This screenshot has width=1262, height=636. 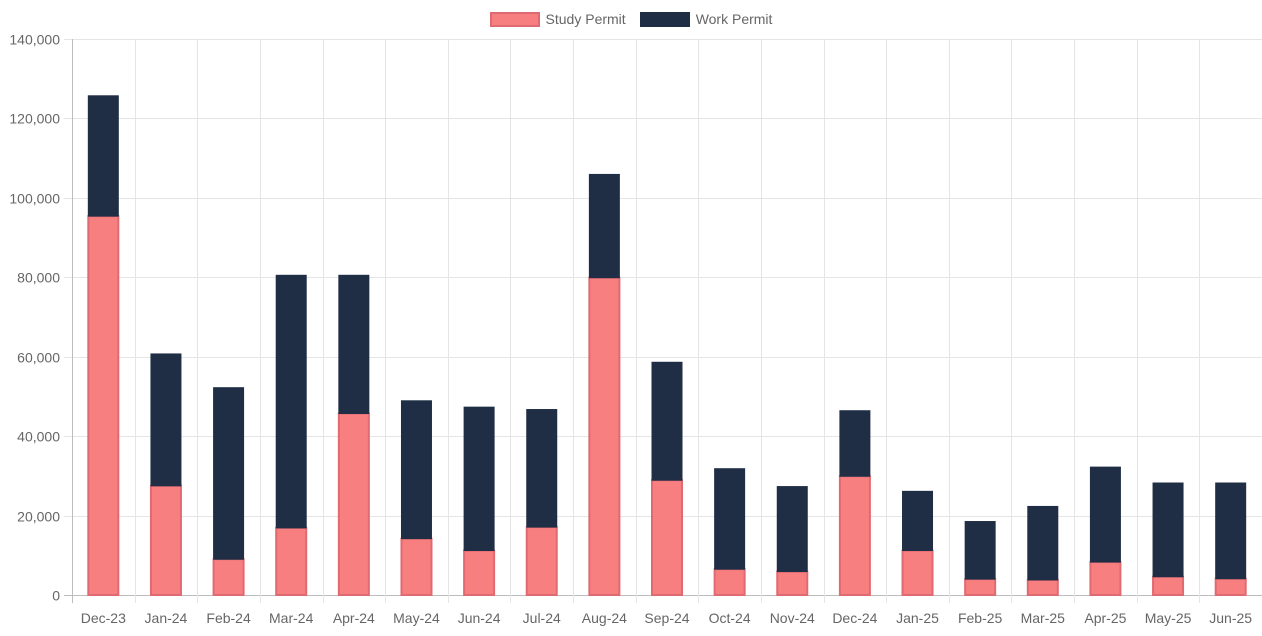 What do you see at coordinates (103, 618) in the screenshot?
I see `x-tick-label: Dec-23` at bounding box center [103, 618].